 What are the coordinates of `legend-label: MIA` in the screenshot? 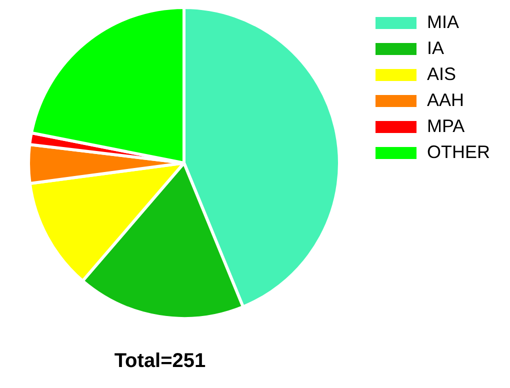 It's located at (443, 22).